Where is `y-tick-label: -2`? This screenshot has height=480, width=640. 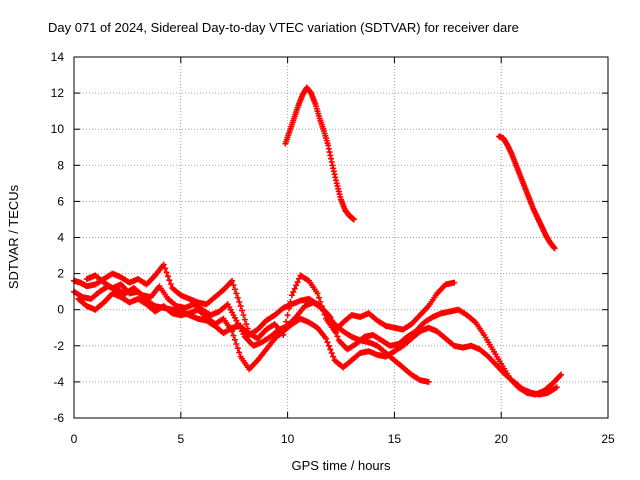 y-tick-label: -2 is located at coordinates (58, 346).